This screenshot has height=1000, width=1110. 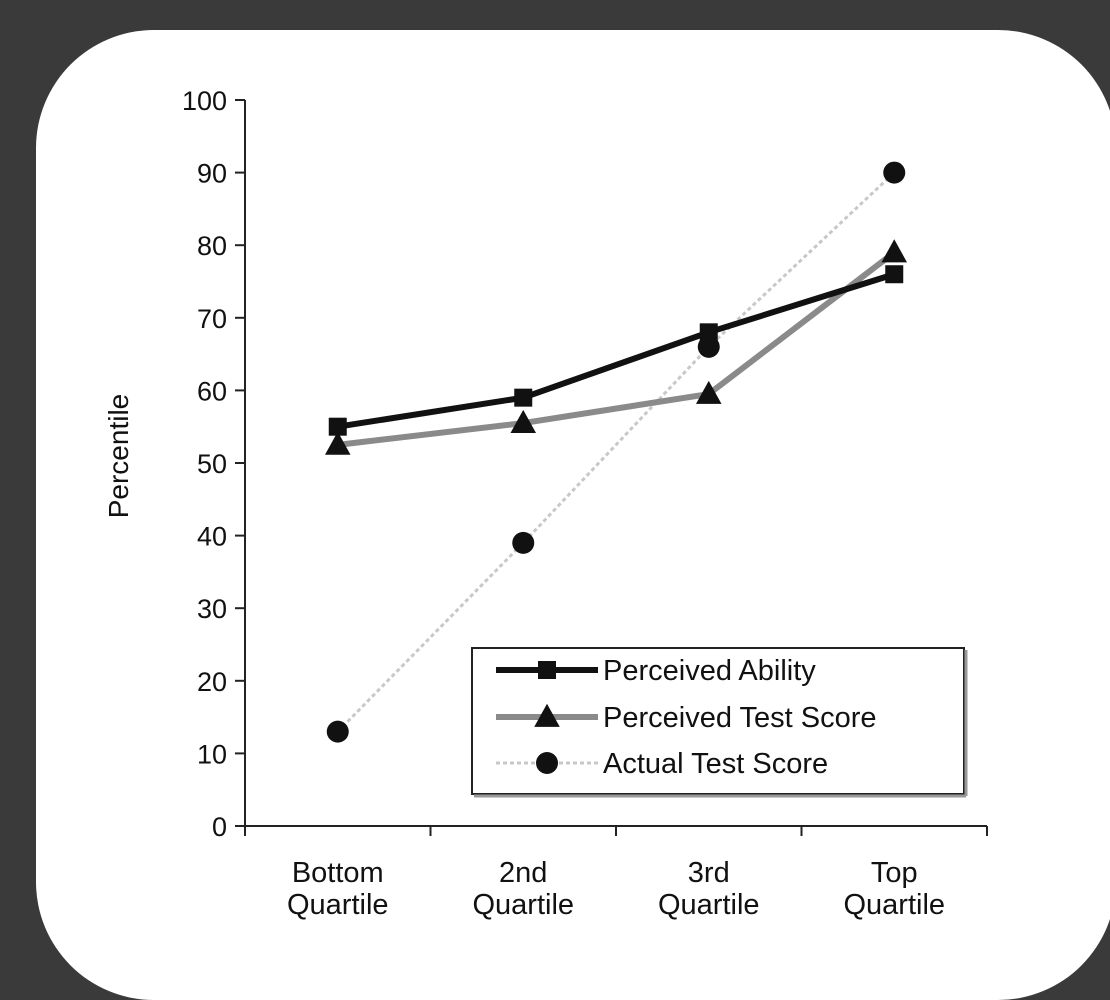 I want to click on y-tick-label: 60, so click(x=212, y=391).